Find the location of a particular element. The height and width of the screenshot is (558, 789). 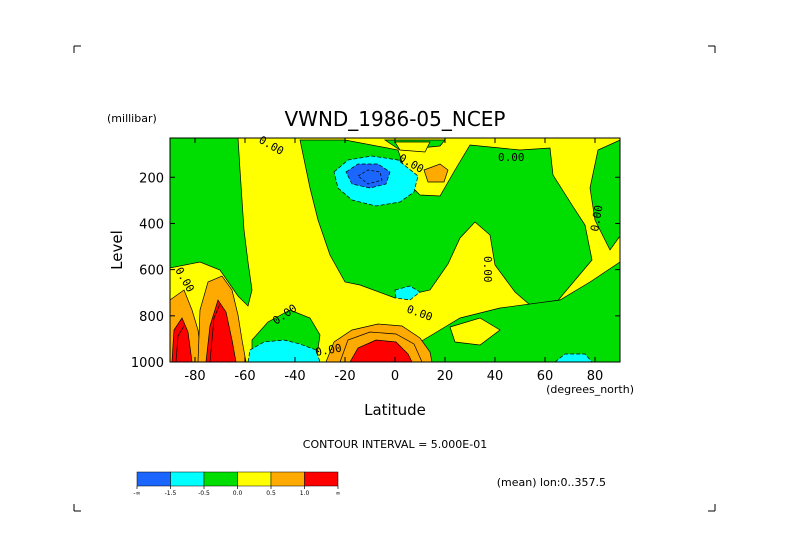

x-tick-label: 0 is located at coordinates (395, 376).